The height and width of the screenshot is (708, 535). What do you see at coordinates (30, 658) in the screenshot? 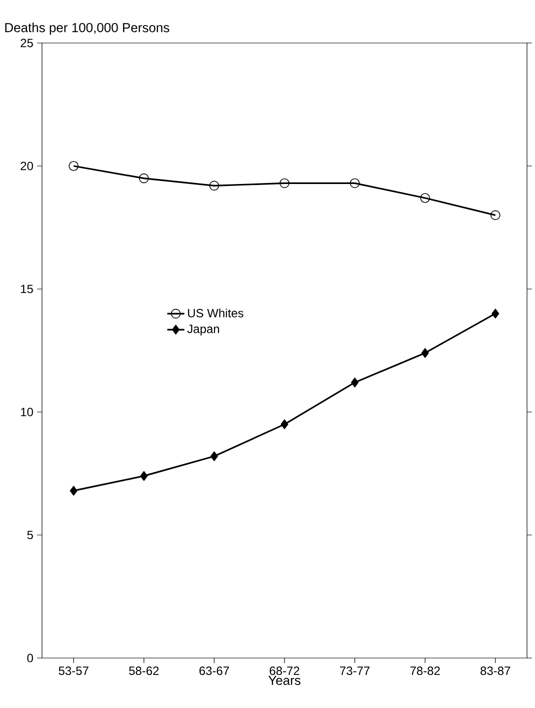
I see `y-tick-label: 0` at bounding box center [30, 658].